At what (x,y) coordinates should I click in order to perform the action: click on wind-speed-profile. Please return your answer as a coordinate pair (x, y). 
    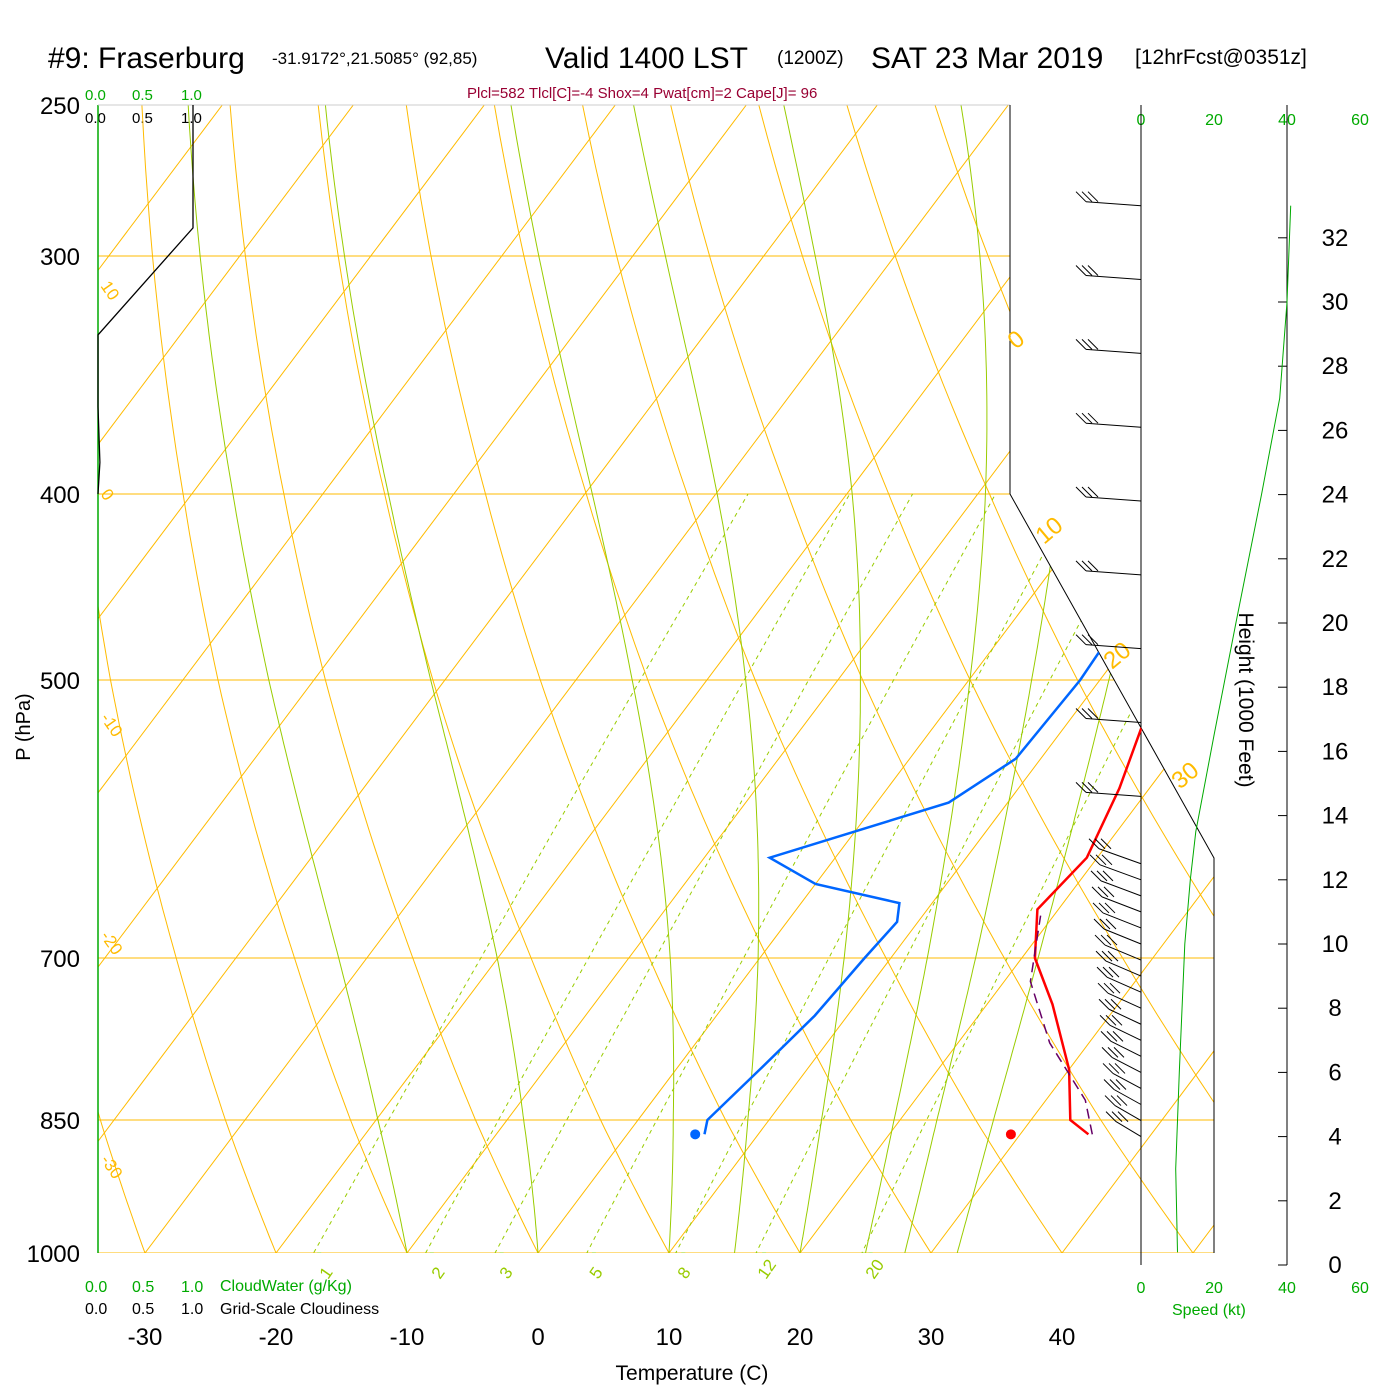
    Looking at the image, I should click on (1233, 729).